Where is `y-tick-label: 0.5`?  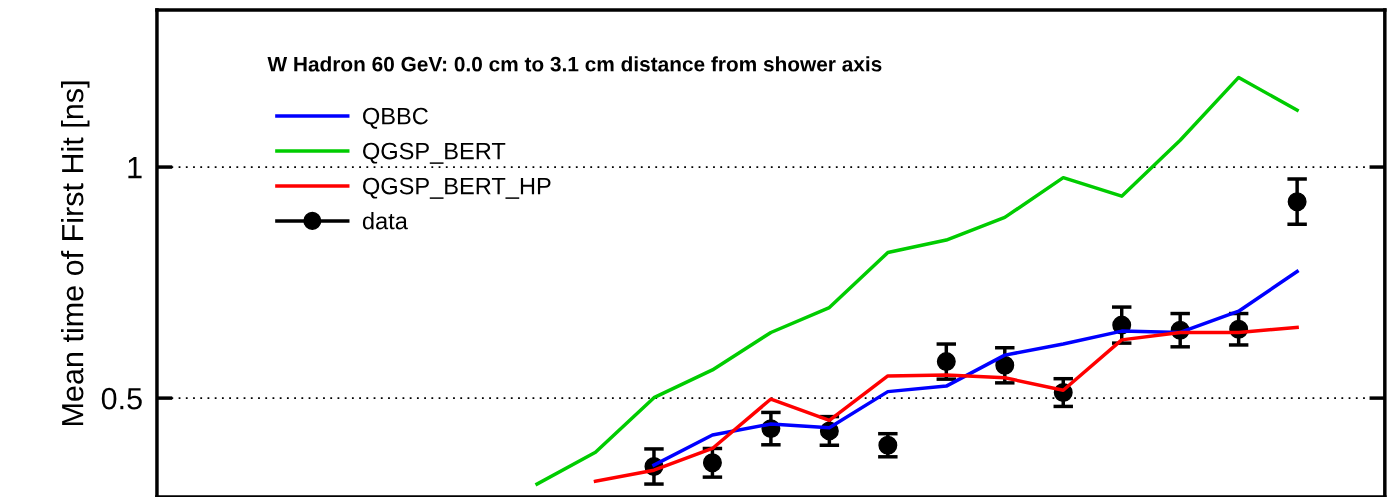
y-tick-label: 0.5 is located at coordinates (121, 398).